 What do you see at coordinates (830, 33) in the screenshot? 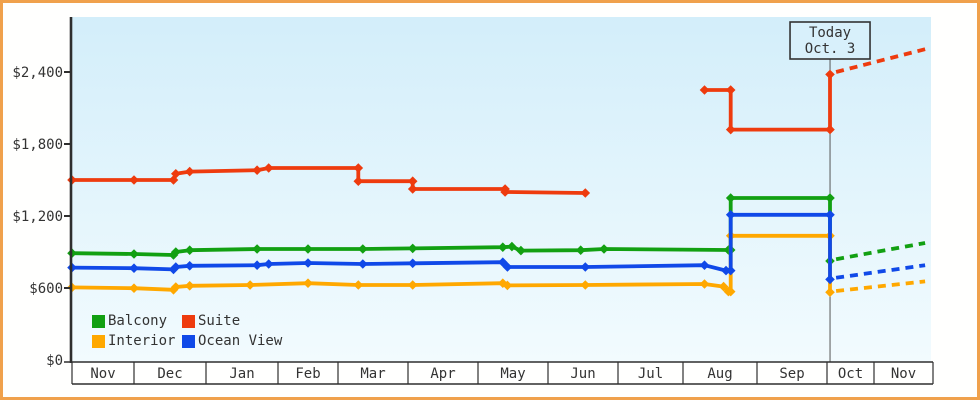
I see `today-title: Today` at bounding box center [830, 33].